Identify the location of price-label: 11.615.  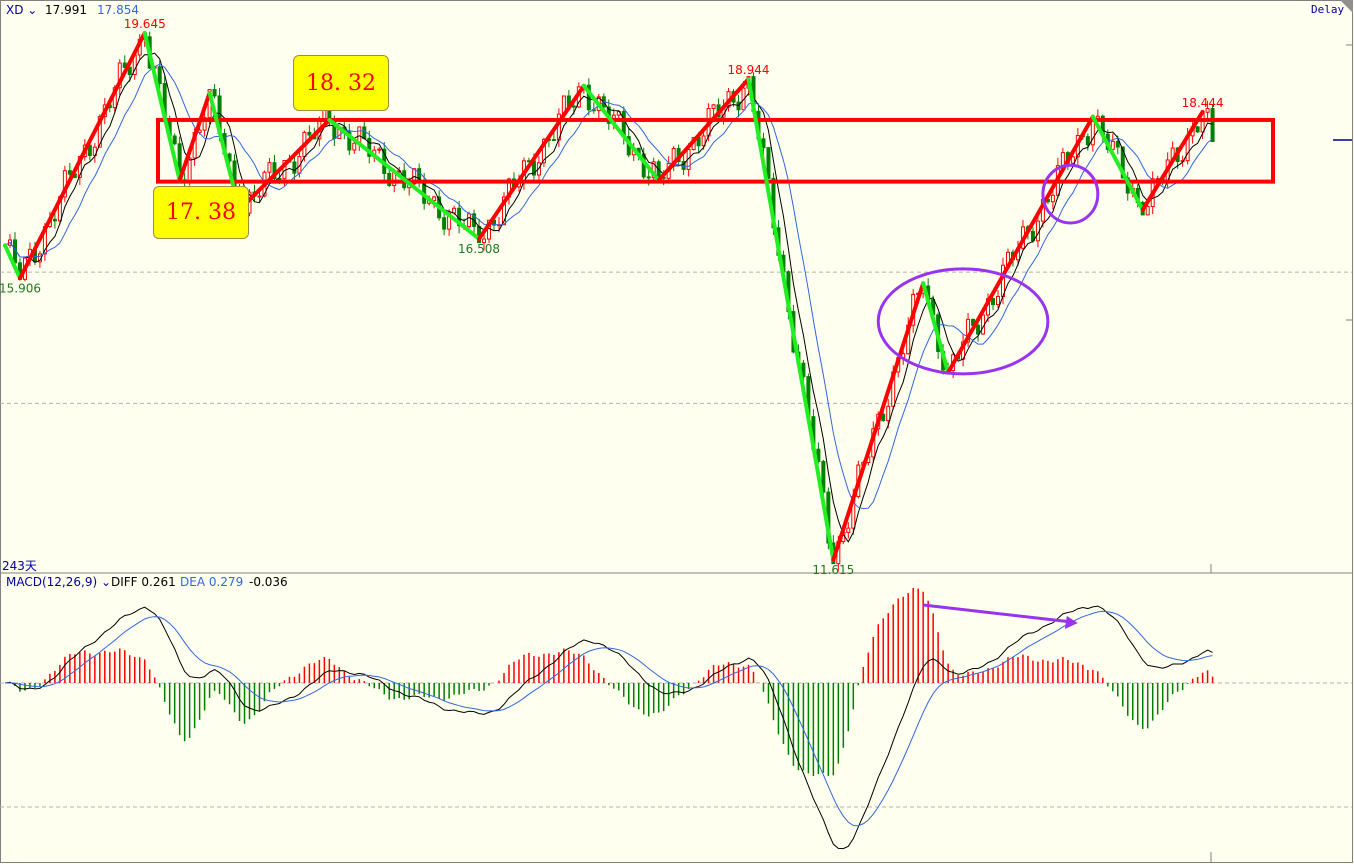
(833, 570).